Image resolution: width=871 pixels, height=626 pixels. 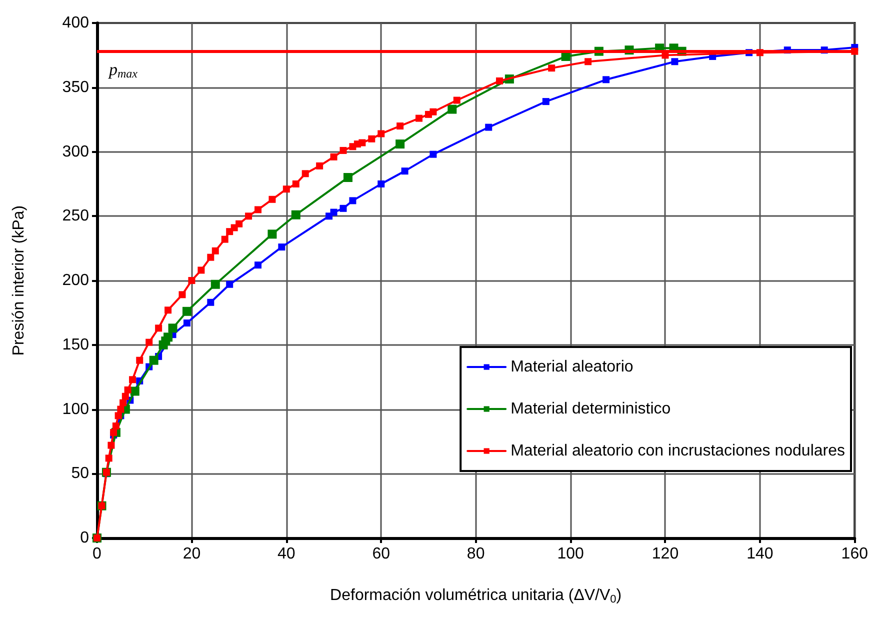 What do you see at coordinates (76, 345) in the screenshot?
I see `y-tick-label: 150` at bounding box center [76, 345].